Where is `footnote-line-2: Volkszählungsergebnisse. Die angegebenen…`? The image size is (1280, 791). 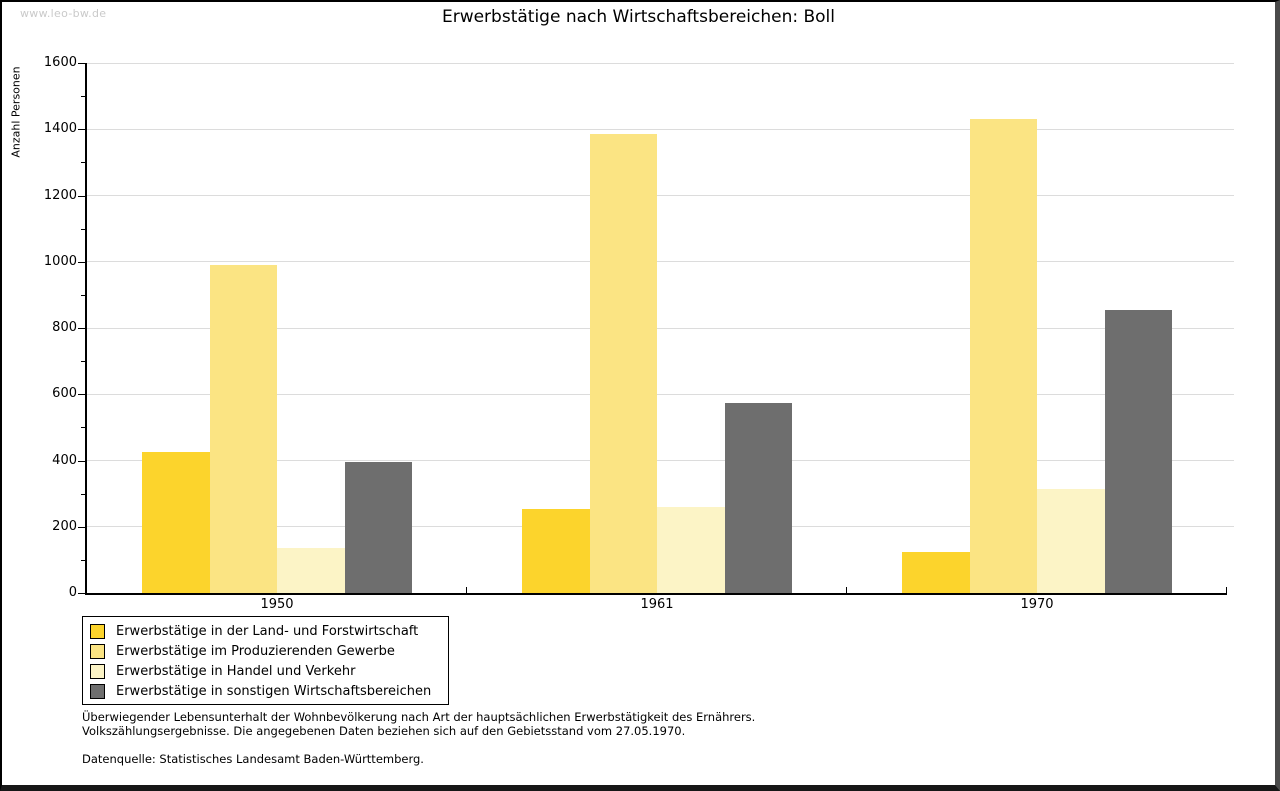
footnote-line-2: Volkszählungsergebnisse. Die angegebenen… is located at coordinates (384, 731).